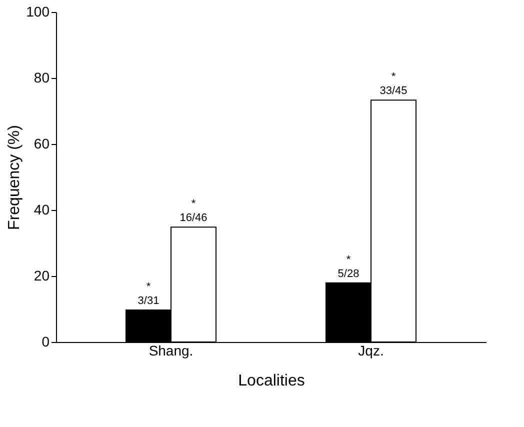 This screenshot has height=427, width=524. What do you see at coordinates (371, 350) in the screenshot?
I see `x-tick-label: Jqz.` at bounding box center [371, 350].